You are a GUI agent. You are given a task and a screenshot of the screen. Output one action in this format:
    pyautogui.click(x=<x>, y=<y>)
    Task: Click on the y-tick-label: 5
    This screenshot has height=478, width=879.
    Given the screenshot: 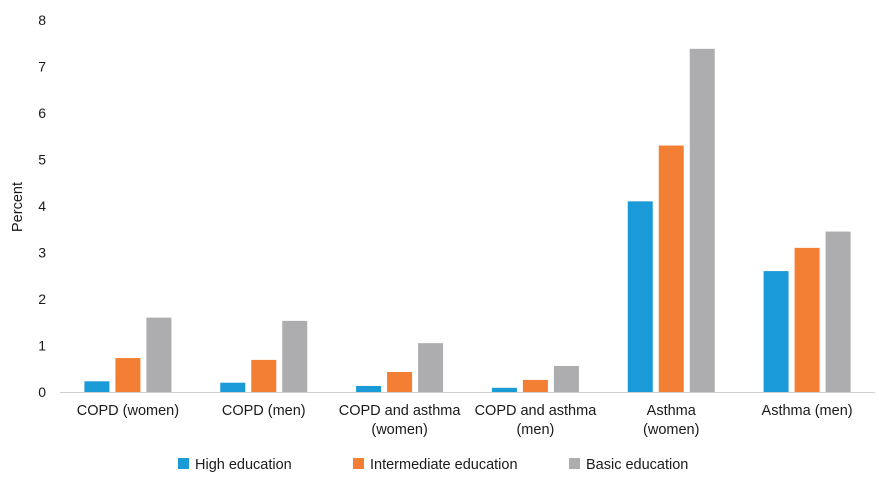 What is the action you would take?
    pyautogui.click(x=42, y=160)
    